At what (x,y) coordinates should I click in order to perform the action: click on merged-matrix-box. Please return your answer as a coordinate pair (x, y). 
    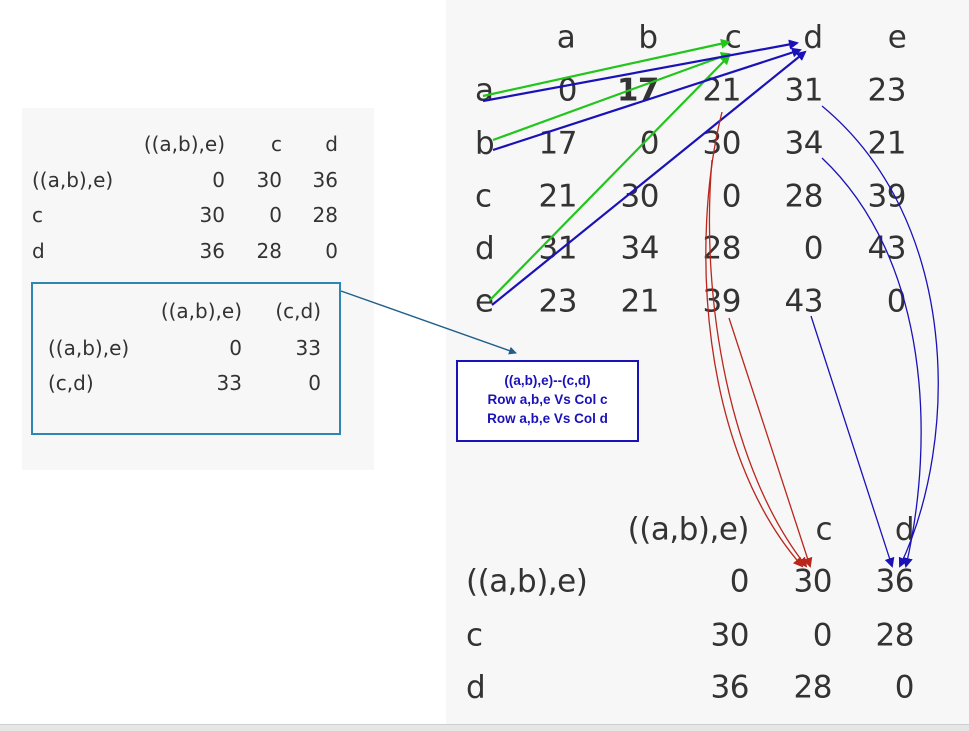
    Looking at the image, I should click on (186, 358).